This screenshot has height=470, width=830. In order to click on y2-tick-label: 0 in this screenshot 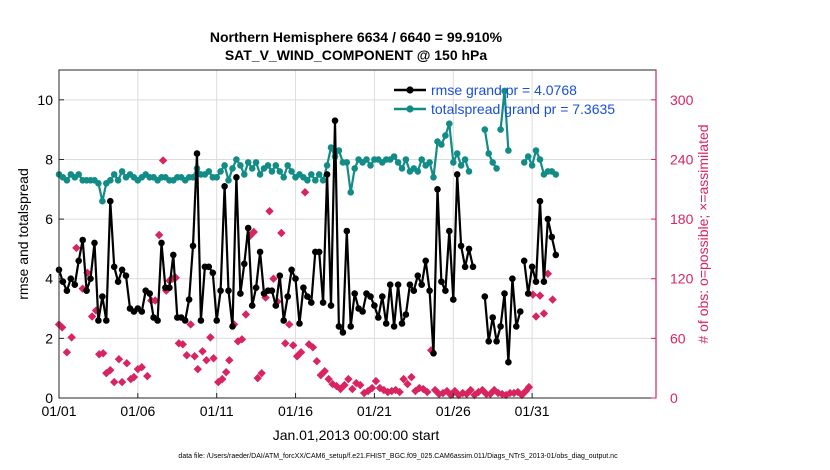, I will do `click(674, 398)`.